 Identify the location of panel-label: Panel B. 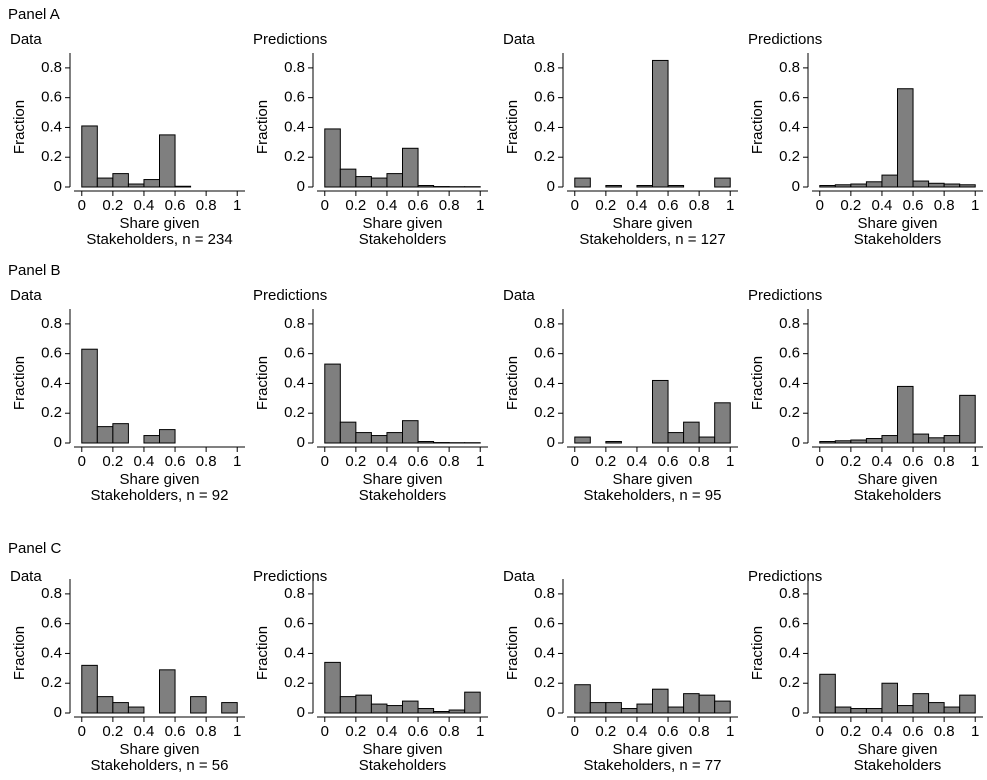
(34, 270).